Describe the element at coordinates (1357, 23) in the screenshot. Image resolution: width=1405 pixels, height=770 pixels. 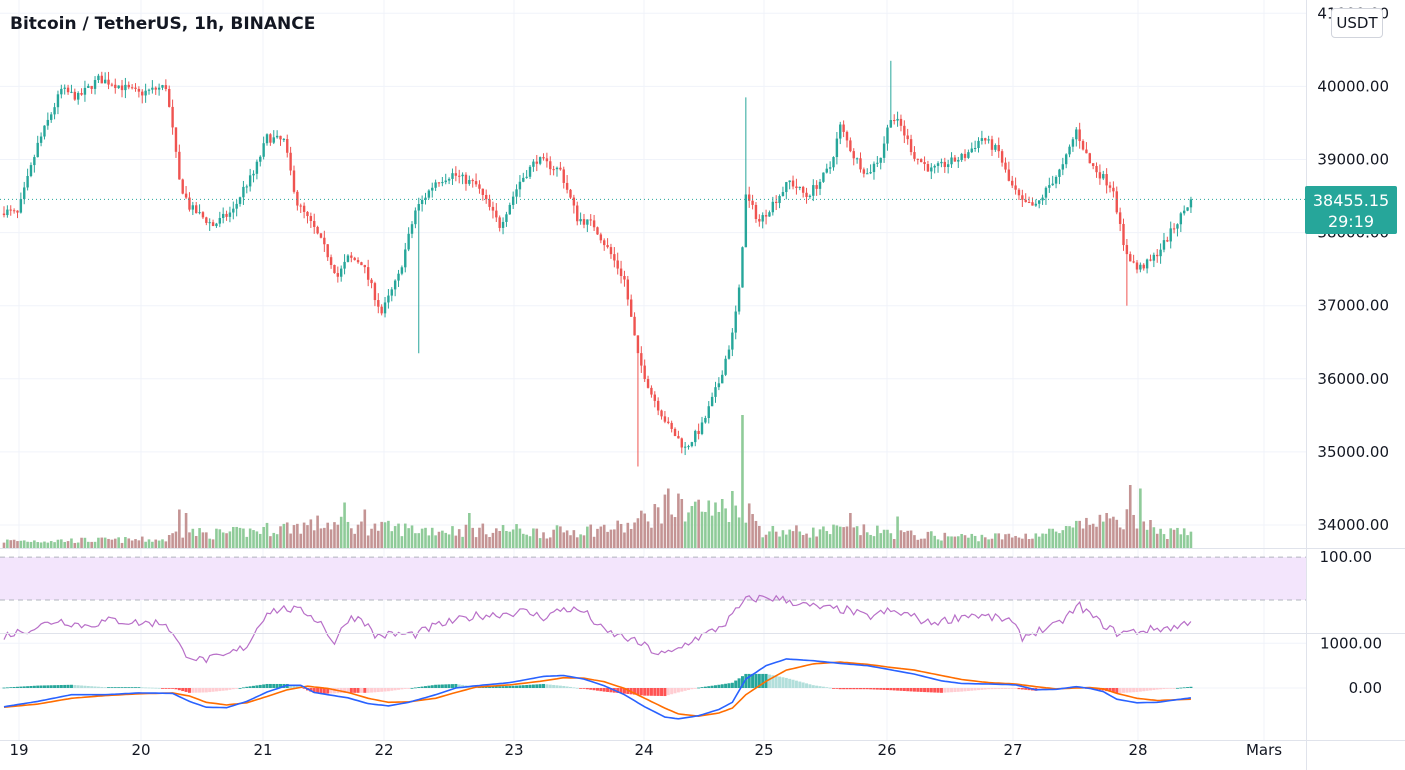
I see `currency-button: USDT` at that location.